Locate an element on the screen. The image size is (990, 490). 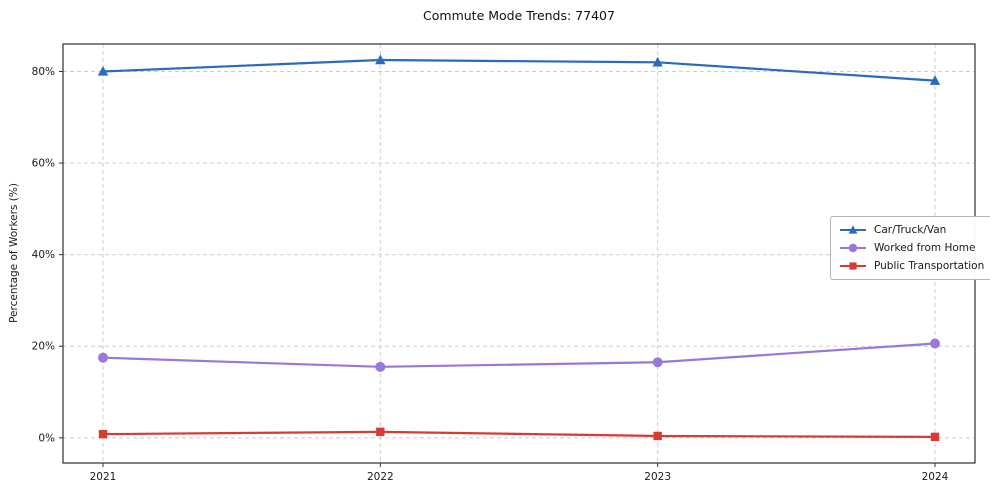
legend-sample-circle-icon is located at coordinates (853, 248).